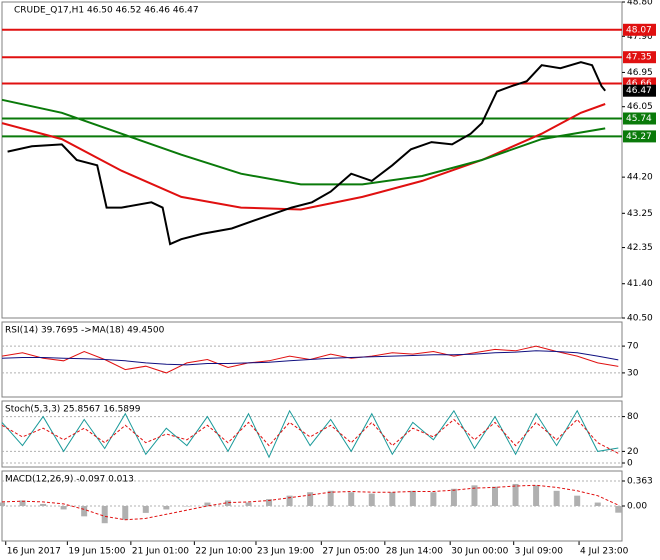 The height and width of the screenshot is (560, 660). Describe the element at coordinates (85, 331) in the screenshot. I see `panel-title: RSI(14) 39.7695 ->MA(18) 49.4500` at that location.